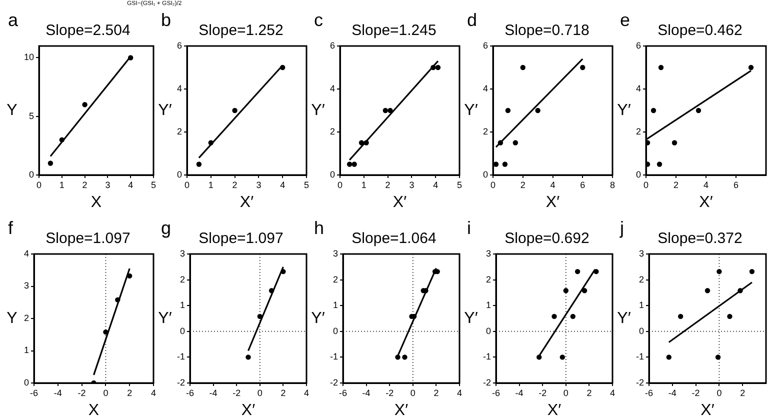 The height and width of the screenshot is (420, 774). What do you see at coordinates (241, 31) in the screenshot?
I see `chart-title: Slope=1.252` at bounding box center [241, 31].